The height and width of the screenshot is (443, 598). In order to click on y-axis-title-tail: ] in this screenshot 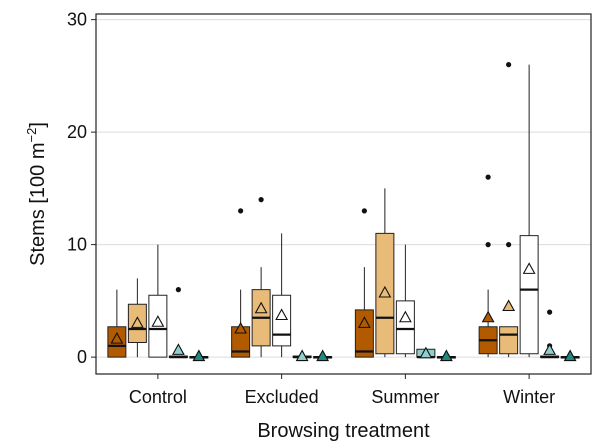, I will do `click(38, 125)`.